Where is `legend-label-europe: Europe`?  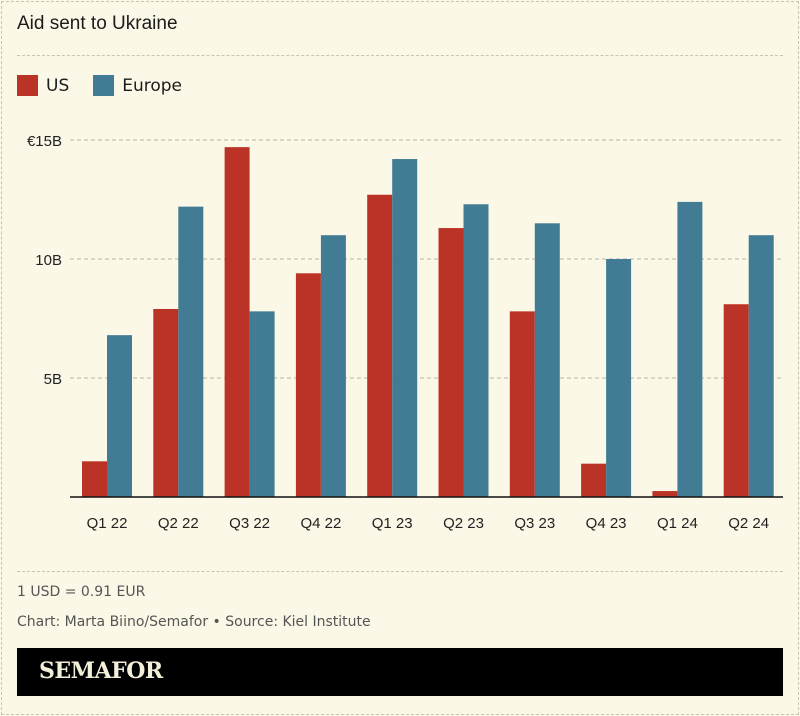 legend-label-europe: Europe is located at coordinates (152, 85).